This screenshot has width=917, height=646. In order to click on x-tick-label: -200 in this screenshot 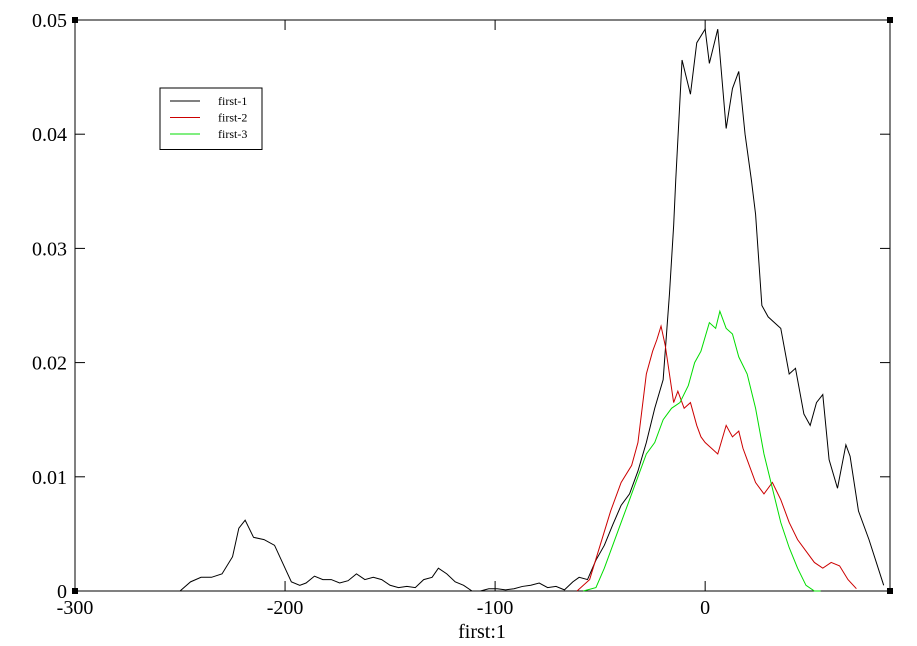, I will do `click(285, 608)`.